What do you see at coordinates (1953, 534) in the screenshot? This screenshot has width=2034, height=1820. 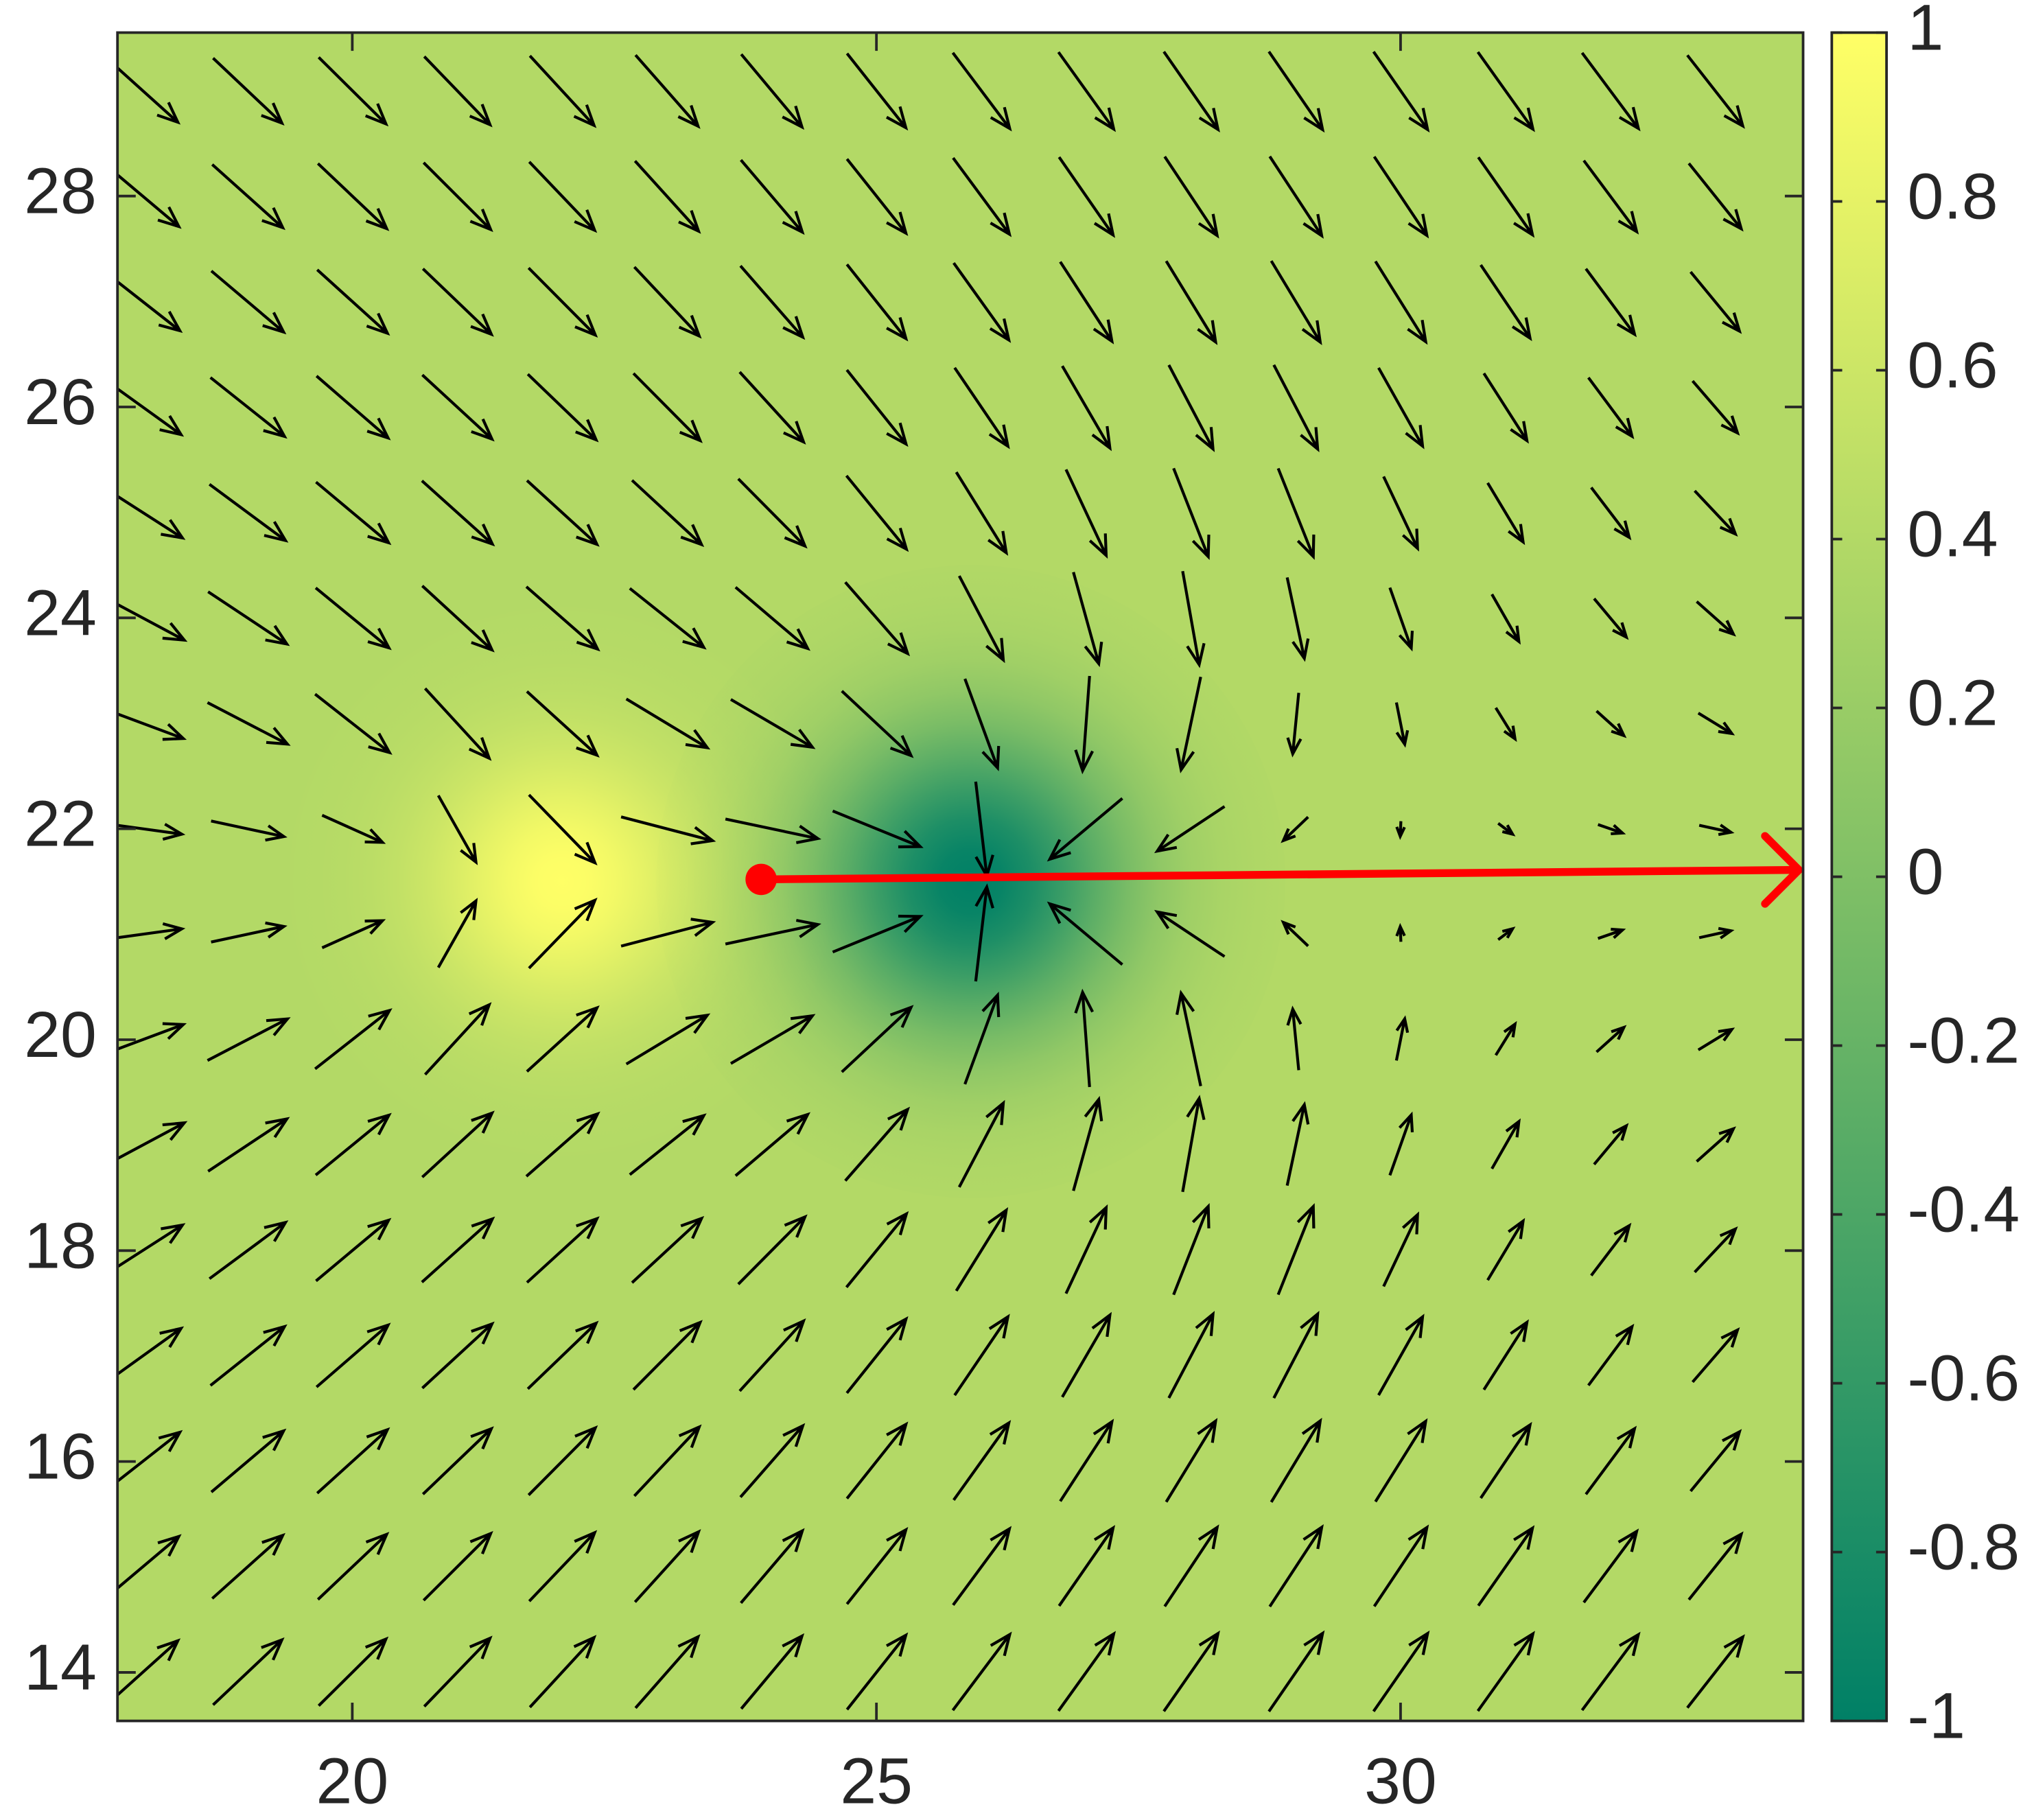 I see `colorbar-tick-label: 0.4` at bounding box center [1953, 534].